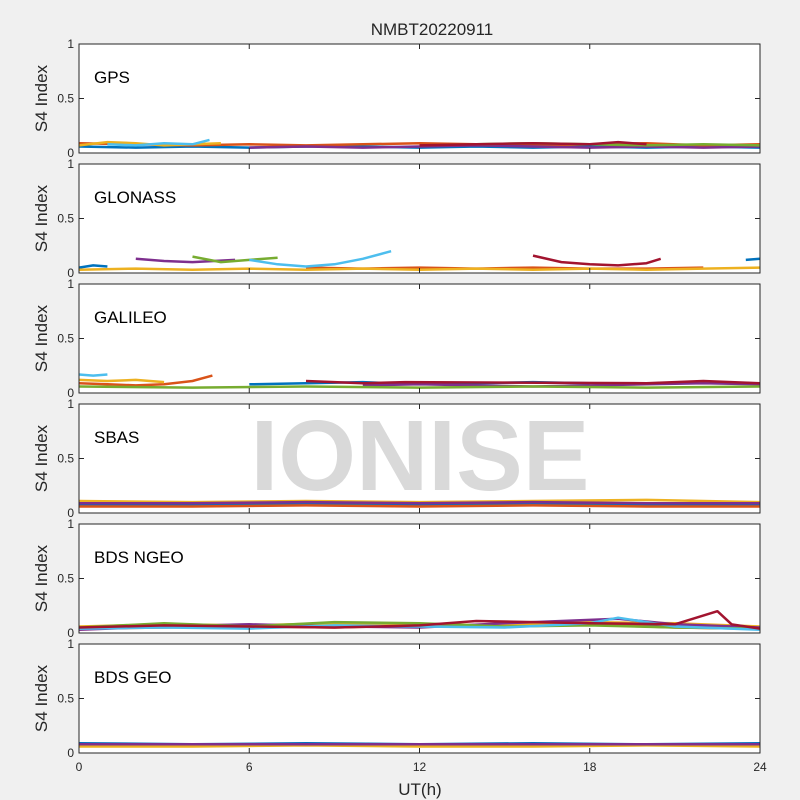  What do you see at coordinates (432, 29) in the screenshot?
I see `figure-title: NMBT20220911` at bounding box center [432, 29].